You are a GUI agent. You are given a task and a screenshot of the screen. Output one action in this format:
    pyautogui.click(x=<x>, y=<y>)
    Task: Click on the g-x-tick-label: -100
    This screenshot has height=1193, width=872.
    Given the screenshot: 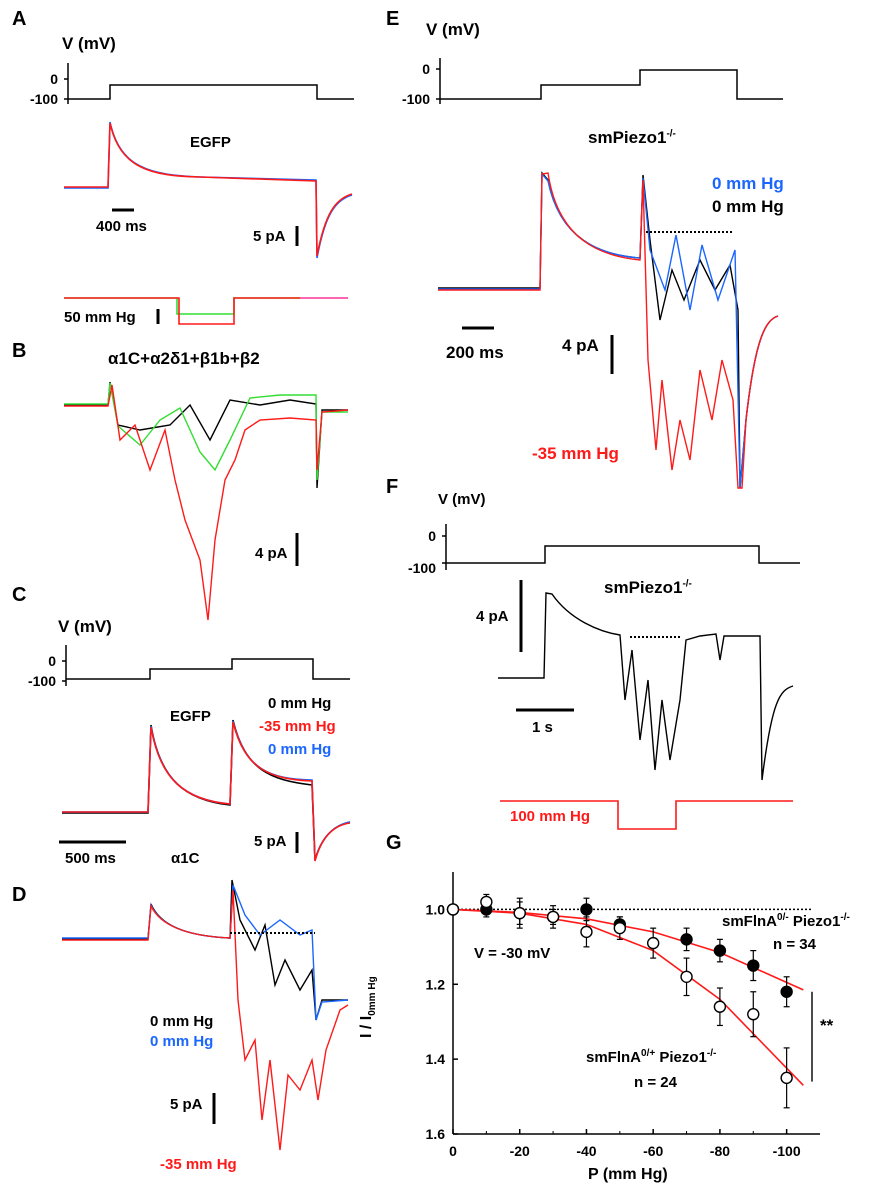 What is the action you would take?
    pyautogui.click(x=787, y=1151)
    